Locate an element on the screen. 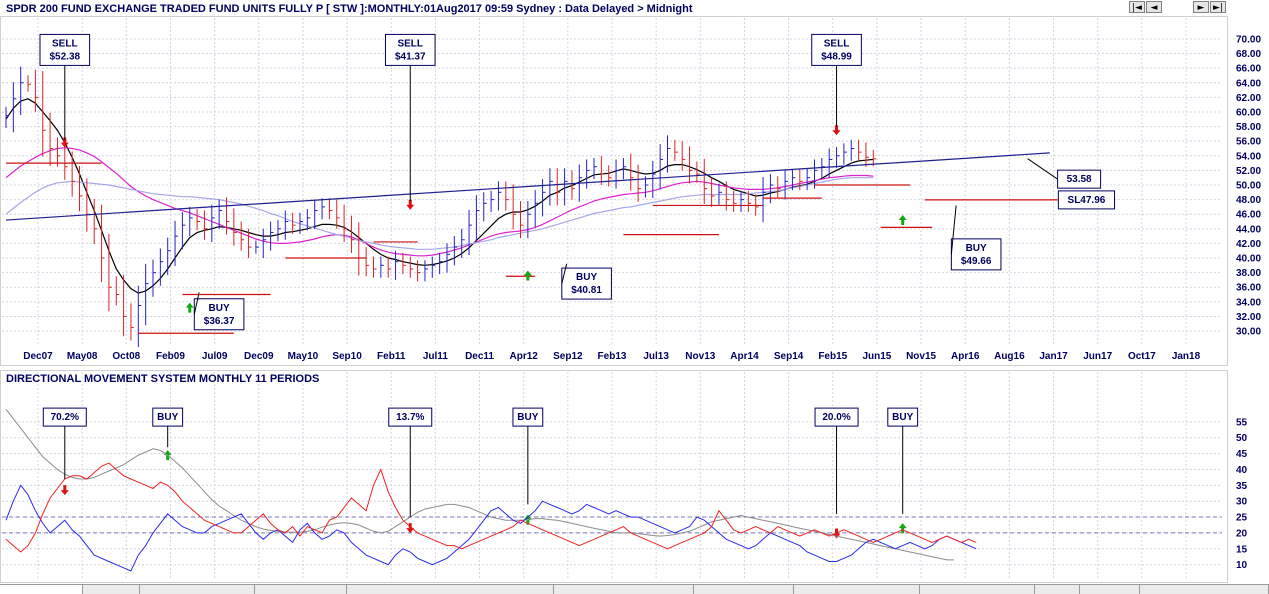 The height and width of the screenshot is (594, 1269). y-tick-label: 50 is located at coordinates (1242, 438).